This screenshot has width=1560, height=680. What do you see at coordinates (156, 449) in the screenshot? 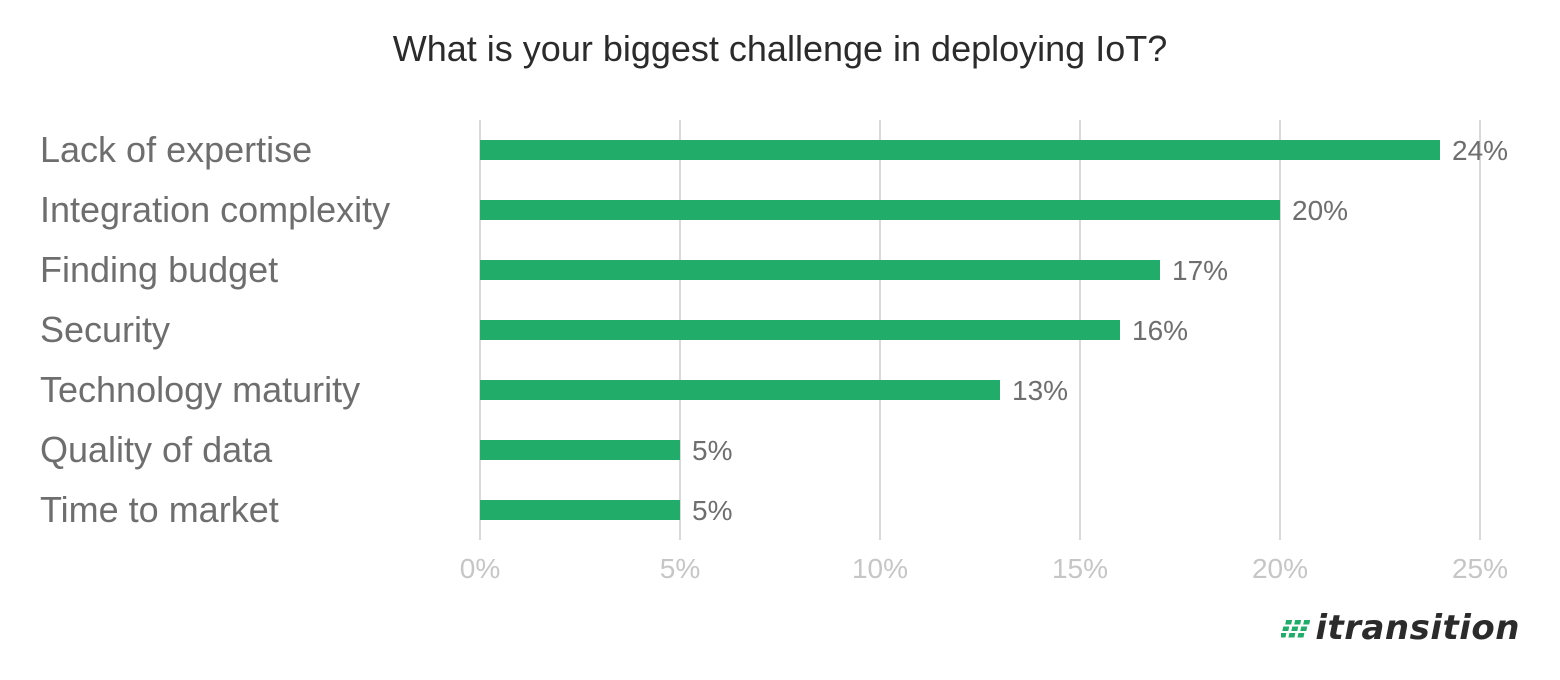
I see `category-label: Quality of data` at bounding box center [156, 449].